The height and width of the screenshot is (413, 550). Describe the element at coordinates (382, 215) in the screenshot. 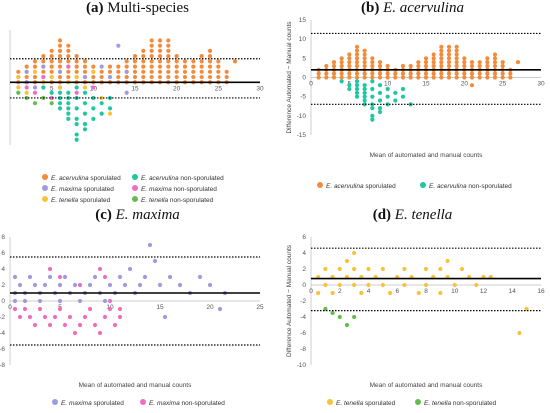

I see `chart-title-letter: (d)` at that location.